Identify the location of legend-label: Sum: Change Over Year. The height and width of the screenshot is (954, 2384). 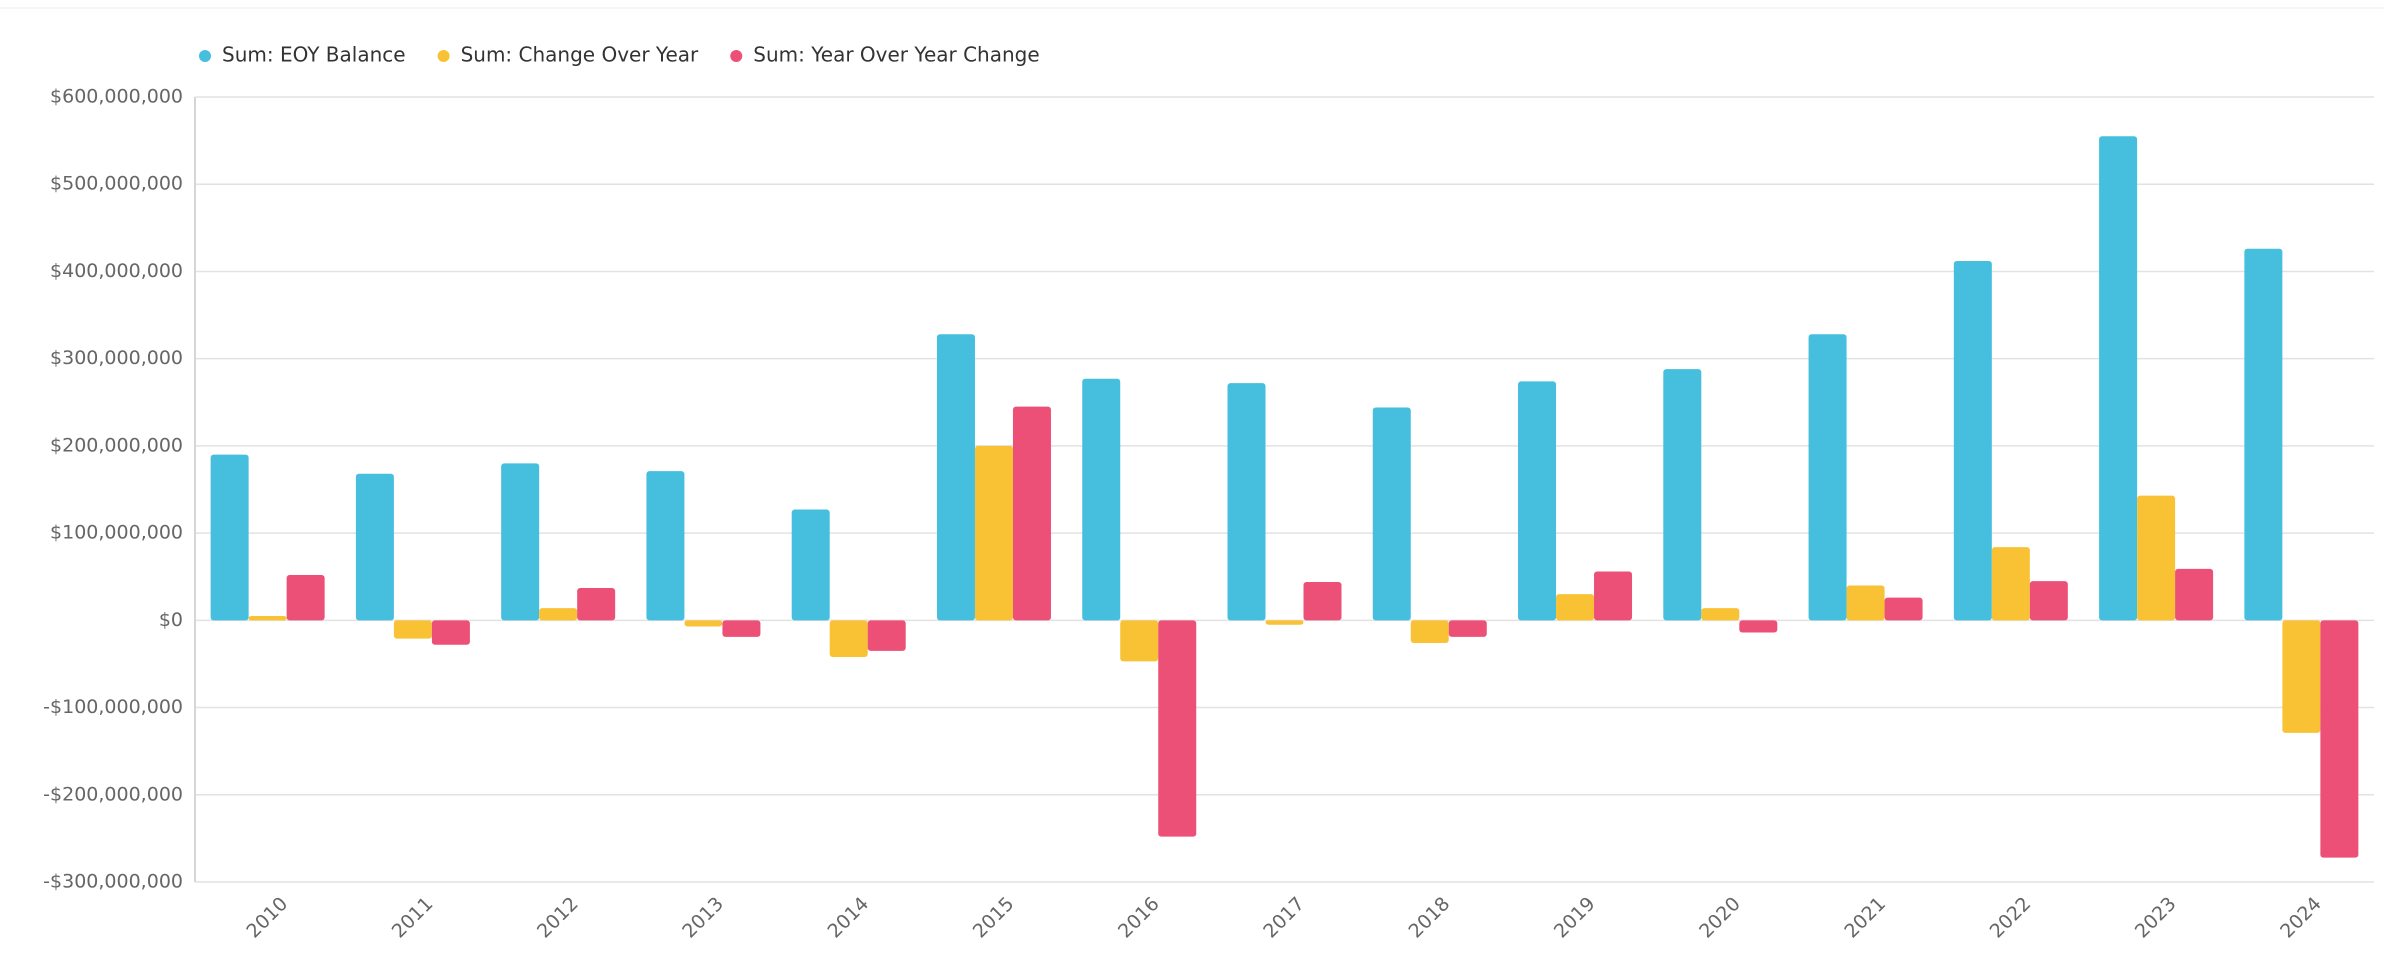
(580, 55).